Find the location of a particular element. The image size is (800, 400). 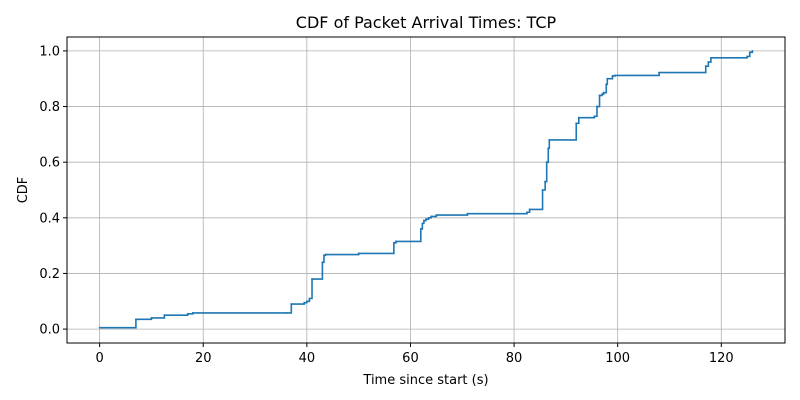

y-axis-ticks: 0.0 0.2 0.4 0.6 0.8 1.0 is located at coordinates (53, 191).